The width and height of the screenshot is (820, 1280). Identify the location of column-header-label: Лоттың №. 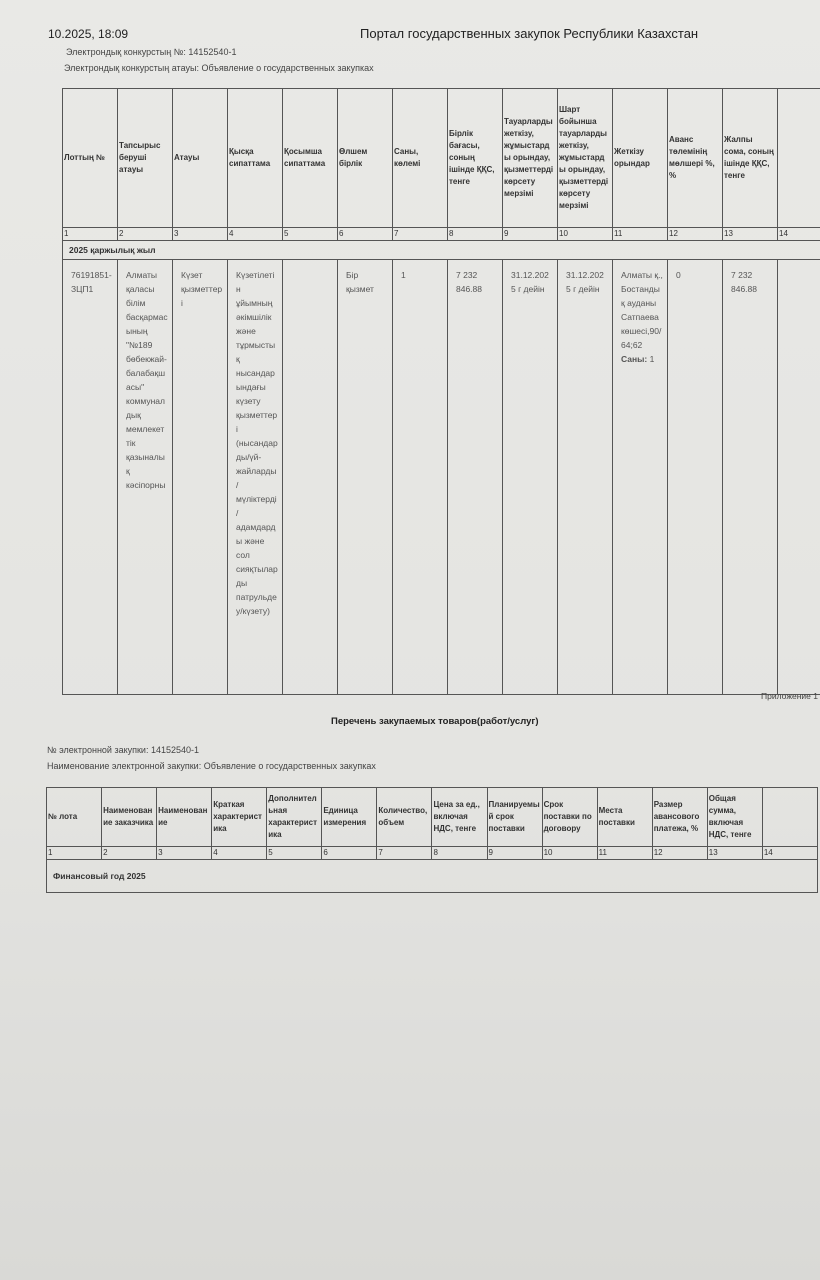
(84, 157).